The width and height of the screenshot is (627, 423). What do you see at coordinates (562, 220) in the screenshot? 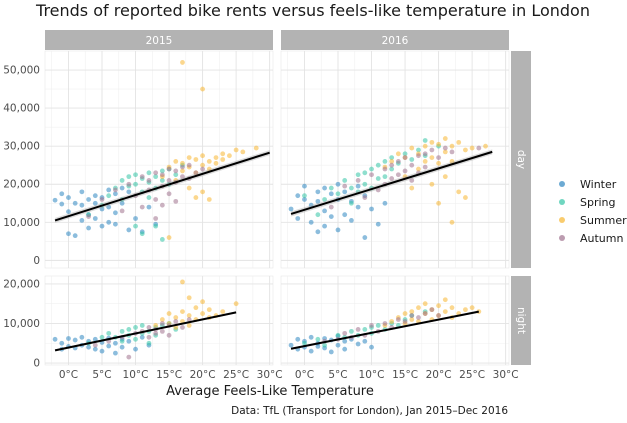
I see `legend-swatch` at bounding box center [562, 220].